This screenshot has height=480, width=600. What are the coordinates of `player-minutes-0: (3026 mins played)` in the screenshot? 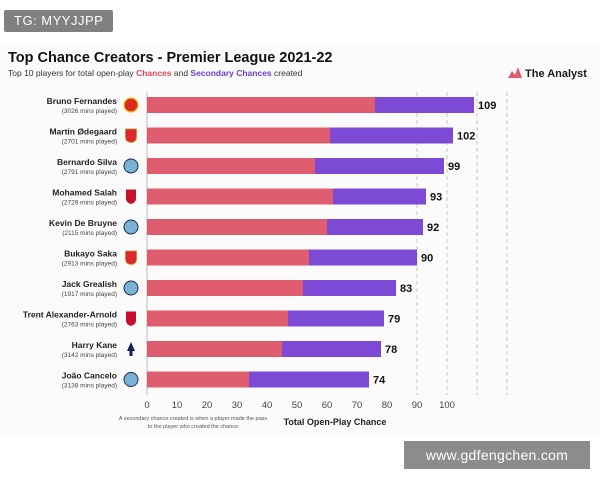 It's located at (89, 111).